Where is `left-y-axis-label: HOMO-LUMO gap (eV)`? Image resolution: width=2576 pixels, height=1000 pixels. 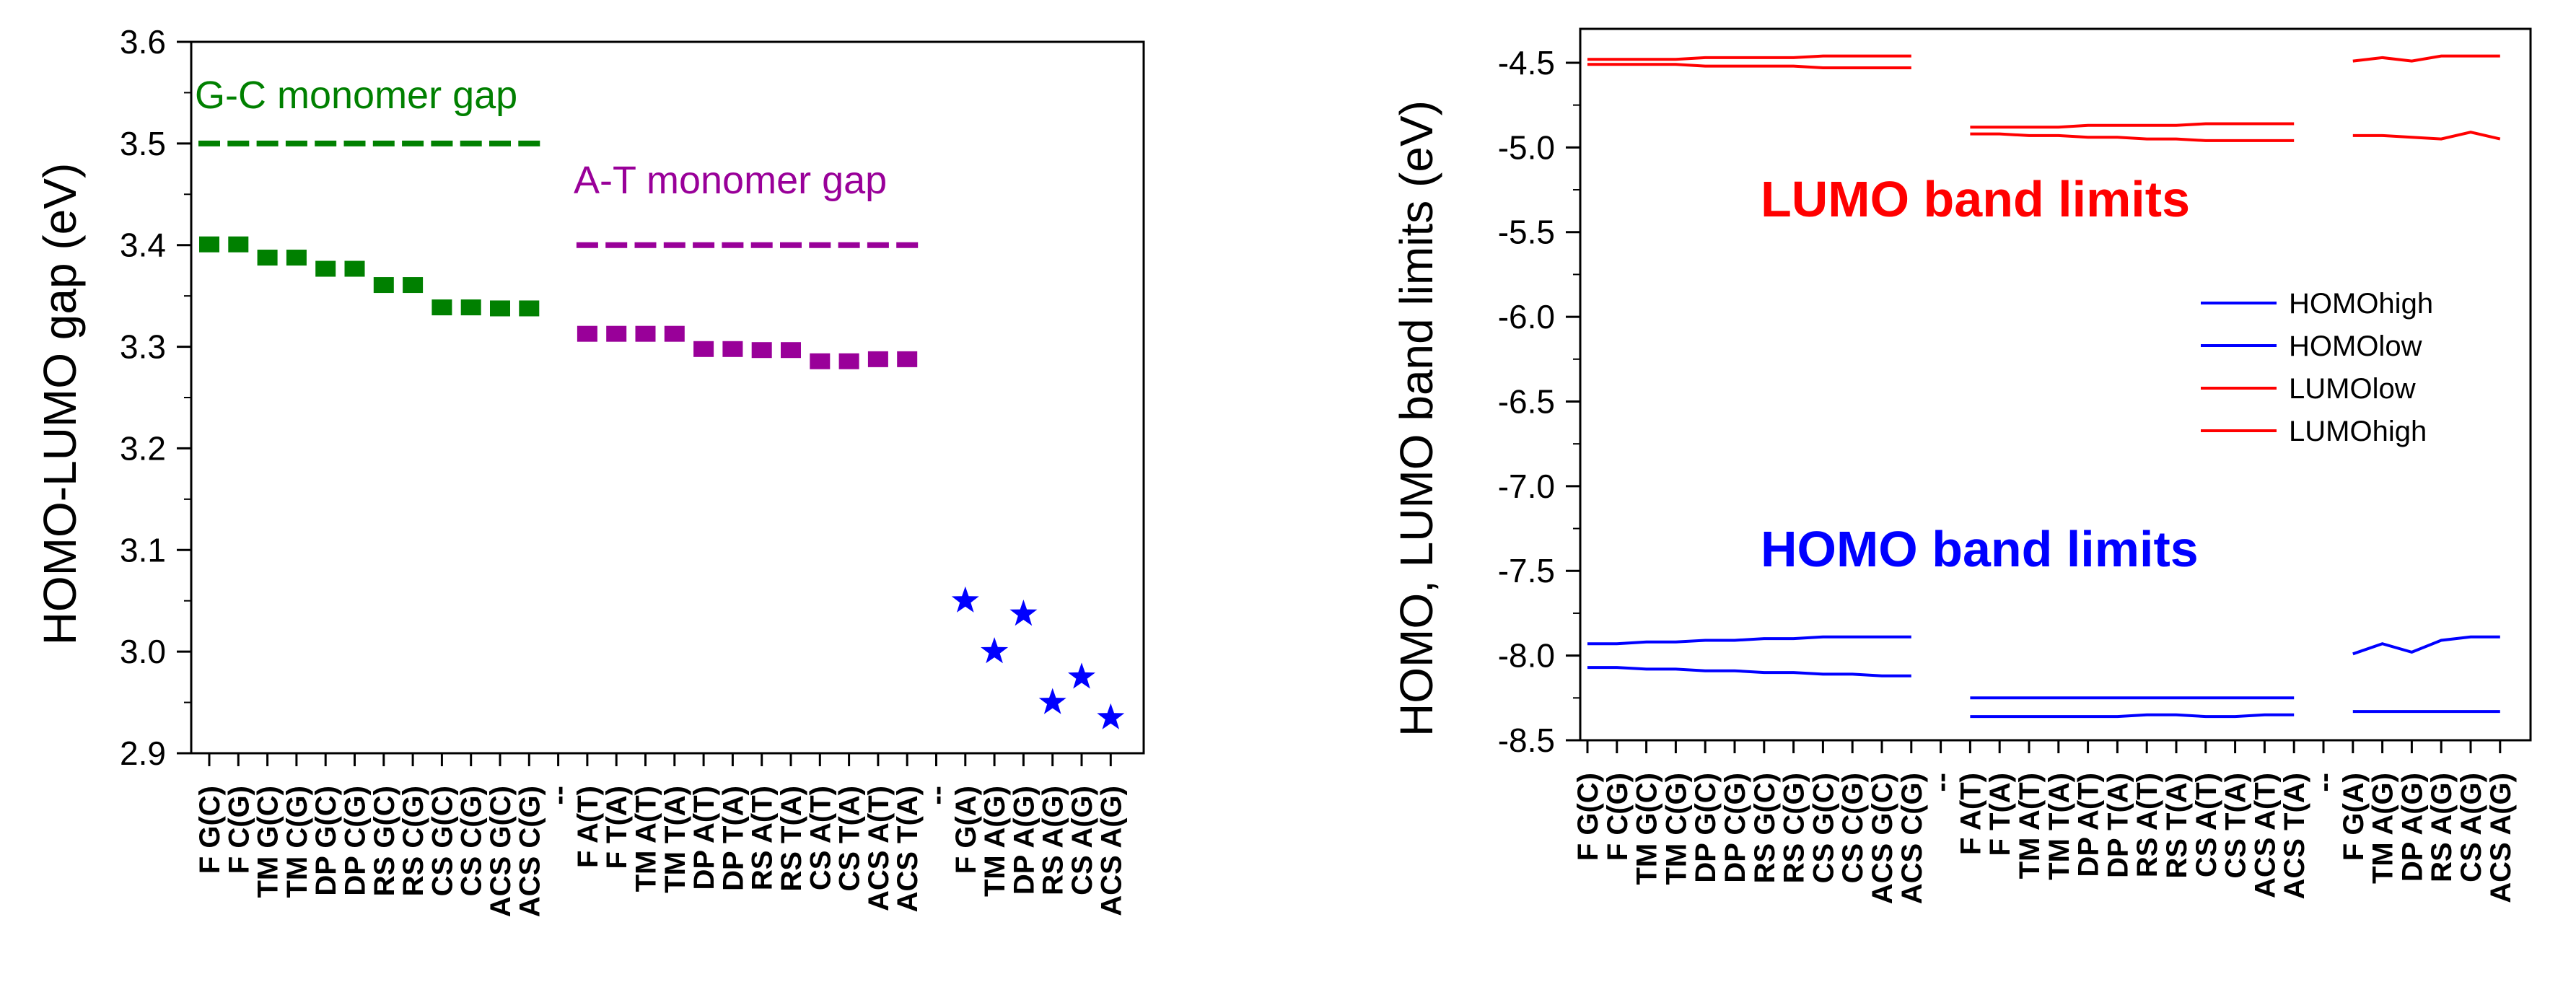
left-y-axis-label: HOMO-LUMO gap (eV) is located at coordinates (60, 404).